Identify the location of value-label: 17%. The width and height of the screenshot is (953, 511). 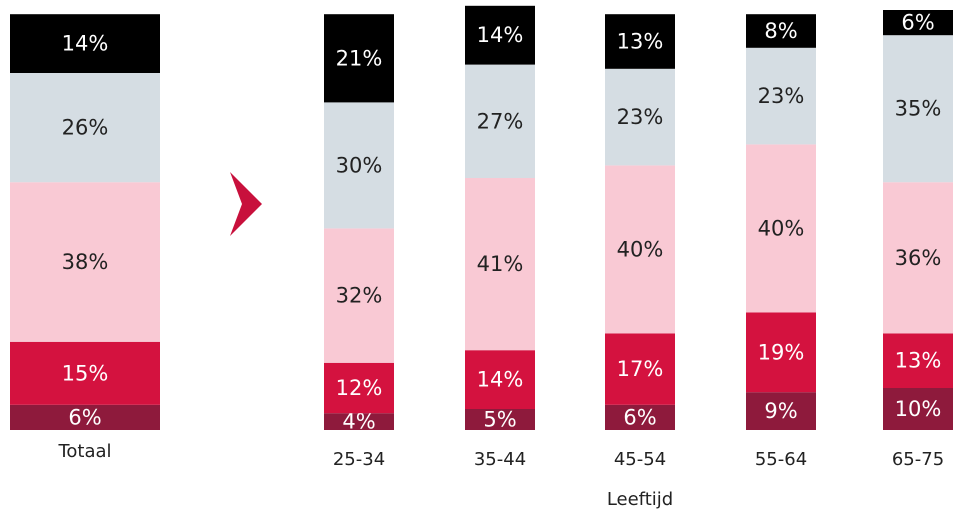
(640, 369).